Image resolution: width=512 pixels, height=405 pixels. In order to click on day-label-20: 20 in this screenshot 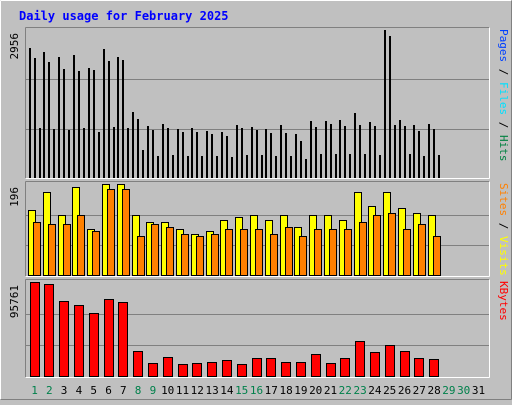, I will do `click(315, 390)`.